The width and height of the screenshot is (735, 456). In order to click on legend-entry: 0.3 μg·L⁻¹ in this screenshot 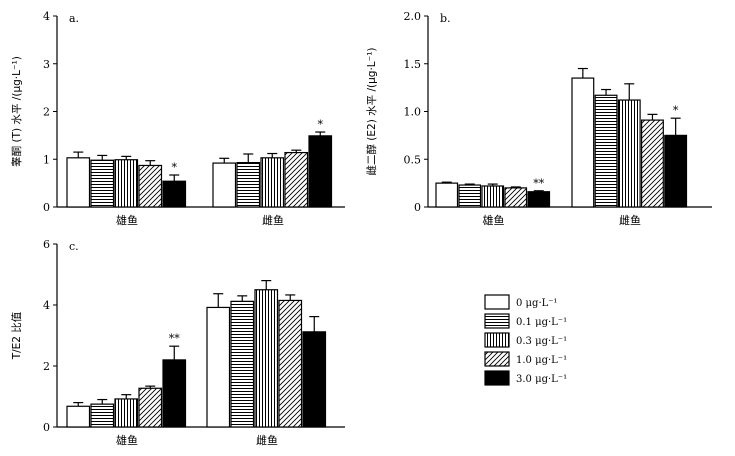, I will do `click(525, 340)`.